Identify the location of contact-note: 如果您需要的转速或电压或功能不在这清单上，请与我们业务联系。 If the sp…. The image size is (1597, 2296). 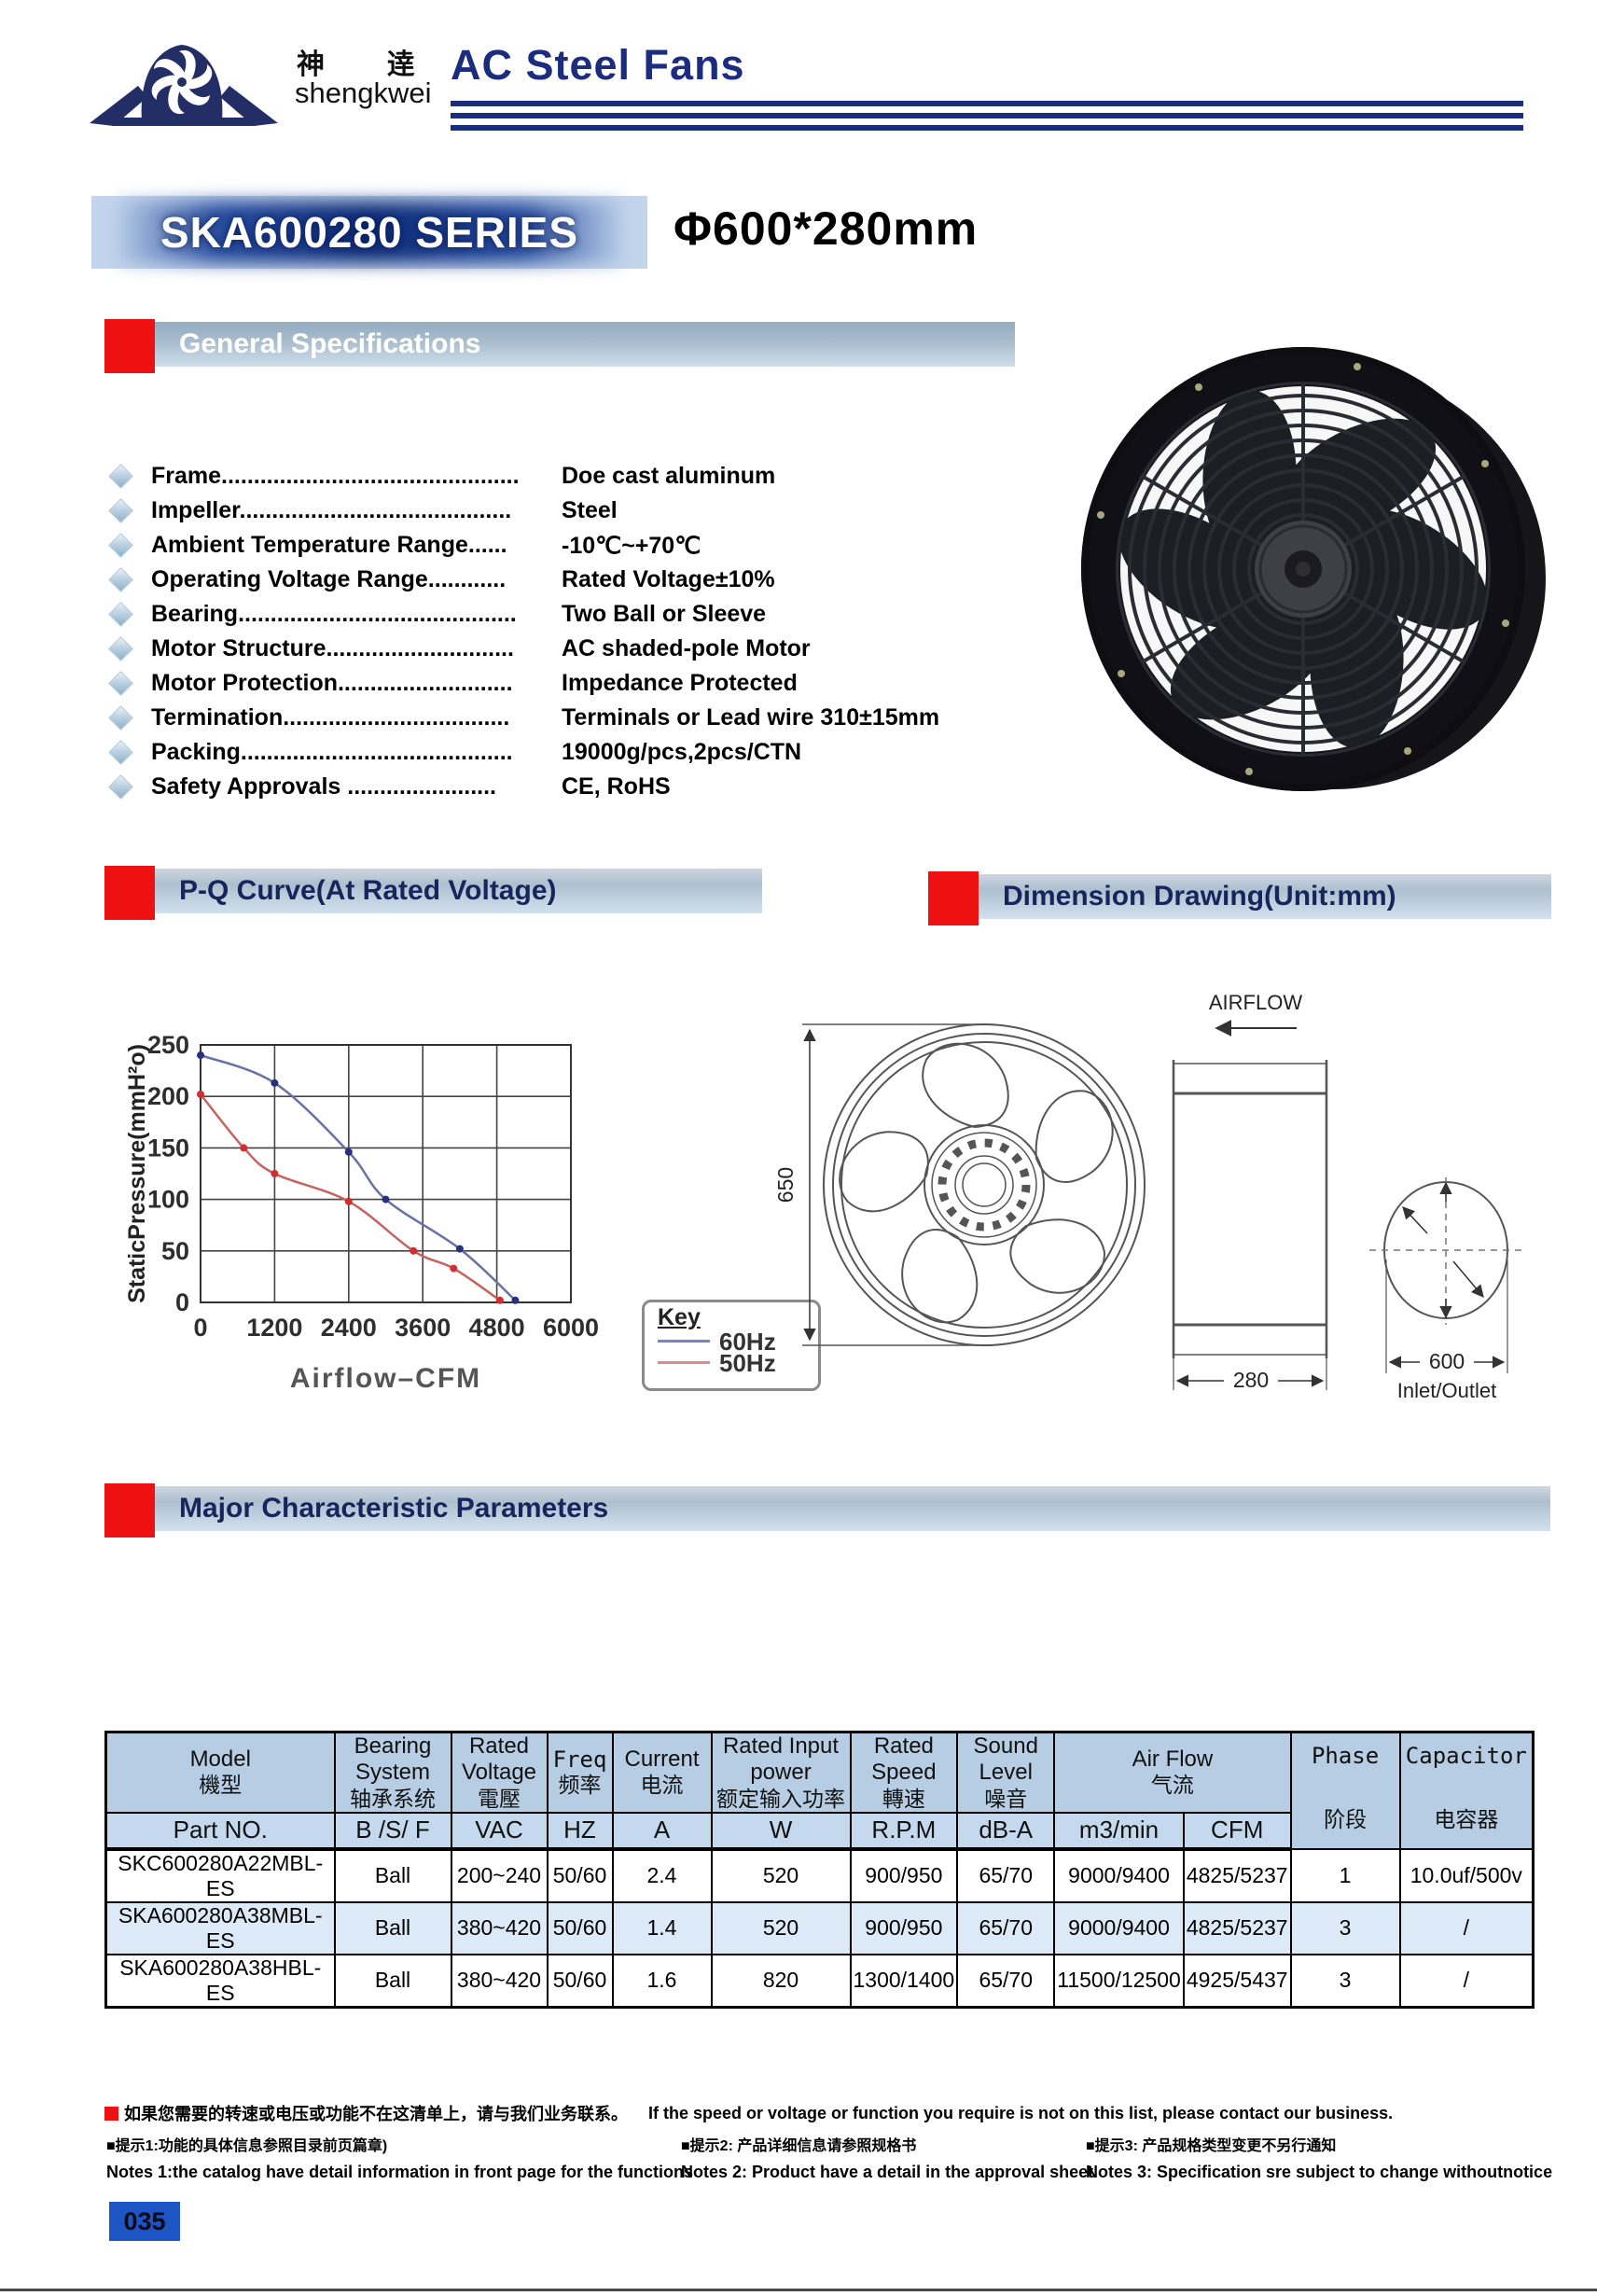
(749, 2113).